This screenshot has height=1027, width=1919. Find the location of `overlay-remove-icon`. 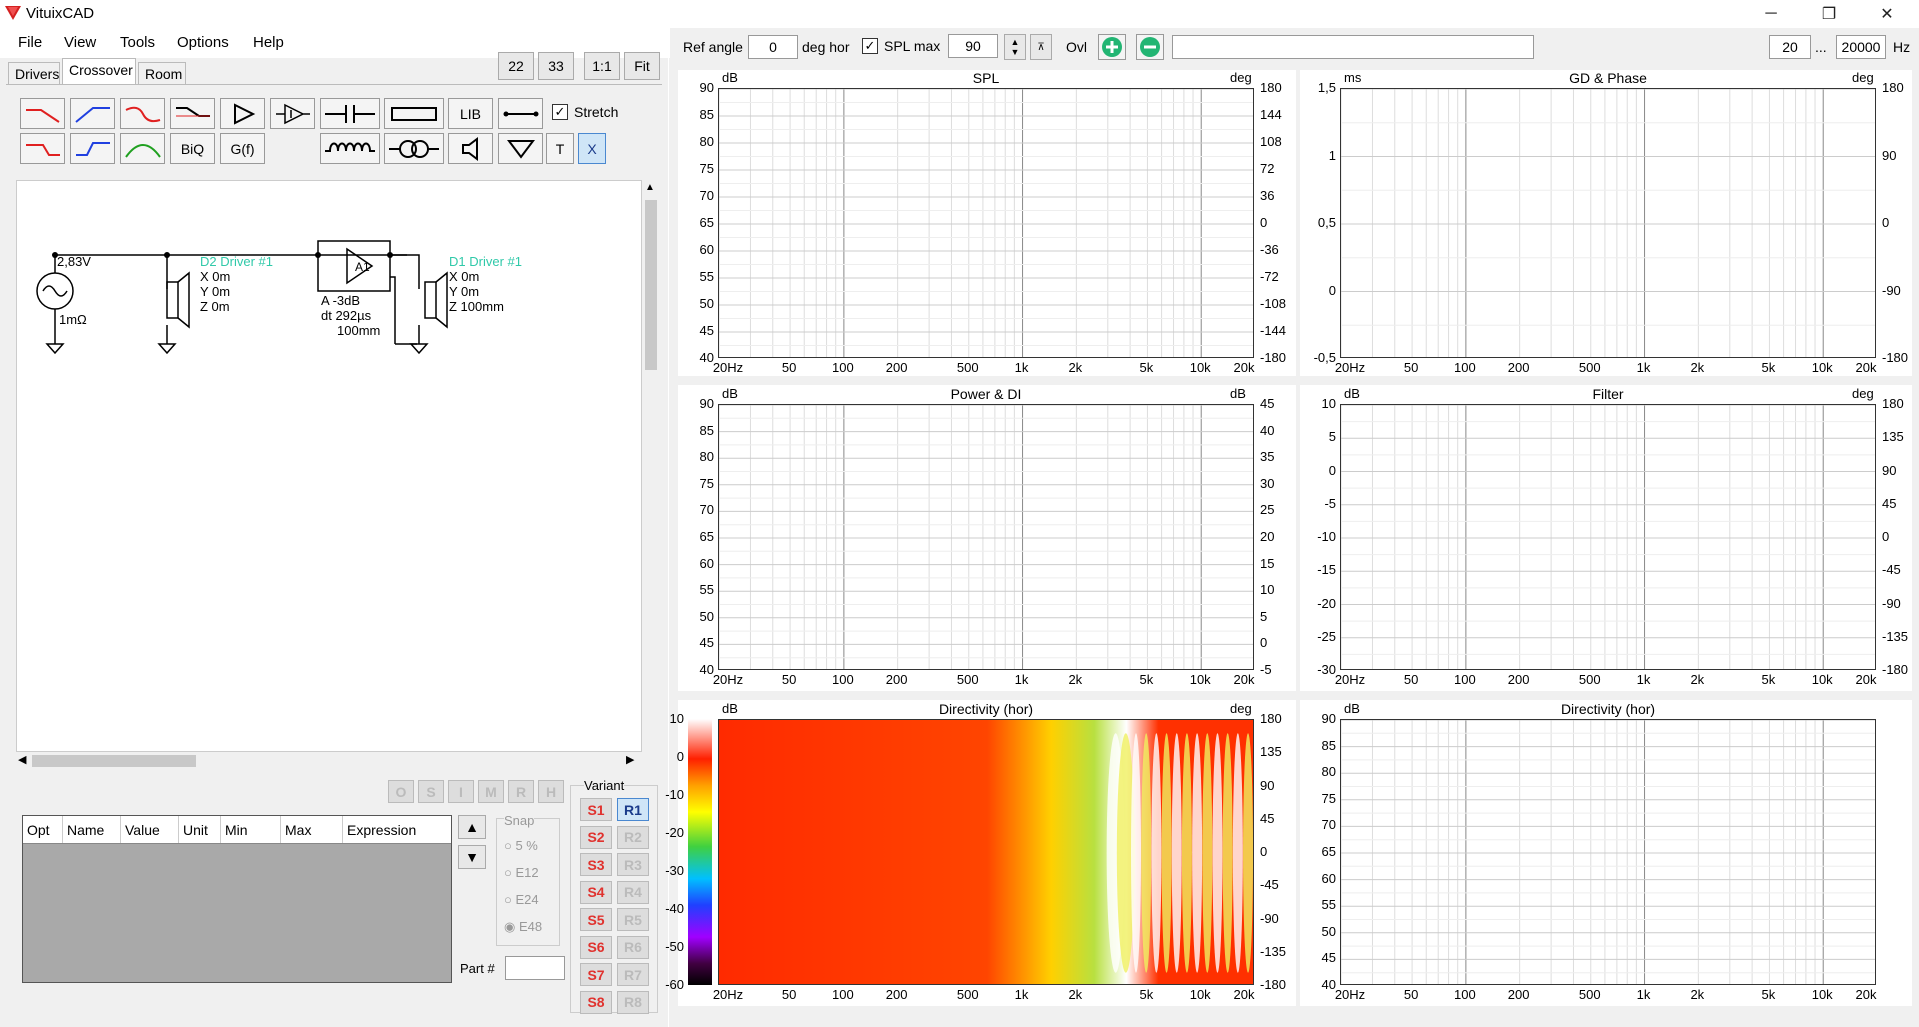

overlay-remove-icon is located at coordinates (1150, 47).